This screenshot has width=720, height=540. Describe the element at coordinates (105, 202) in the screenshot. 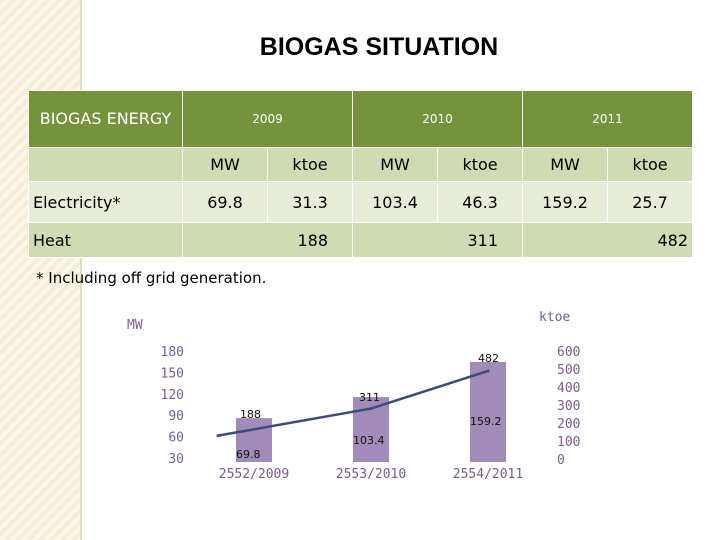

I see `row-label-electricity: Electricity*` at that location.